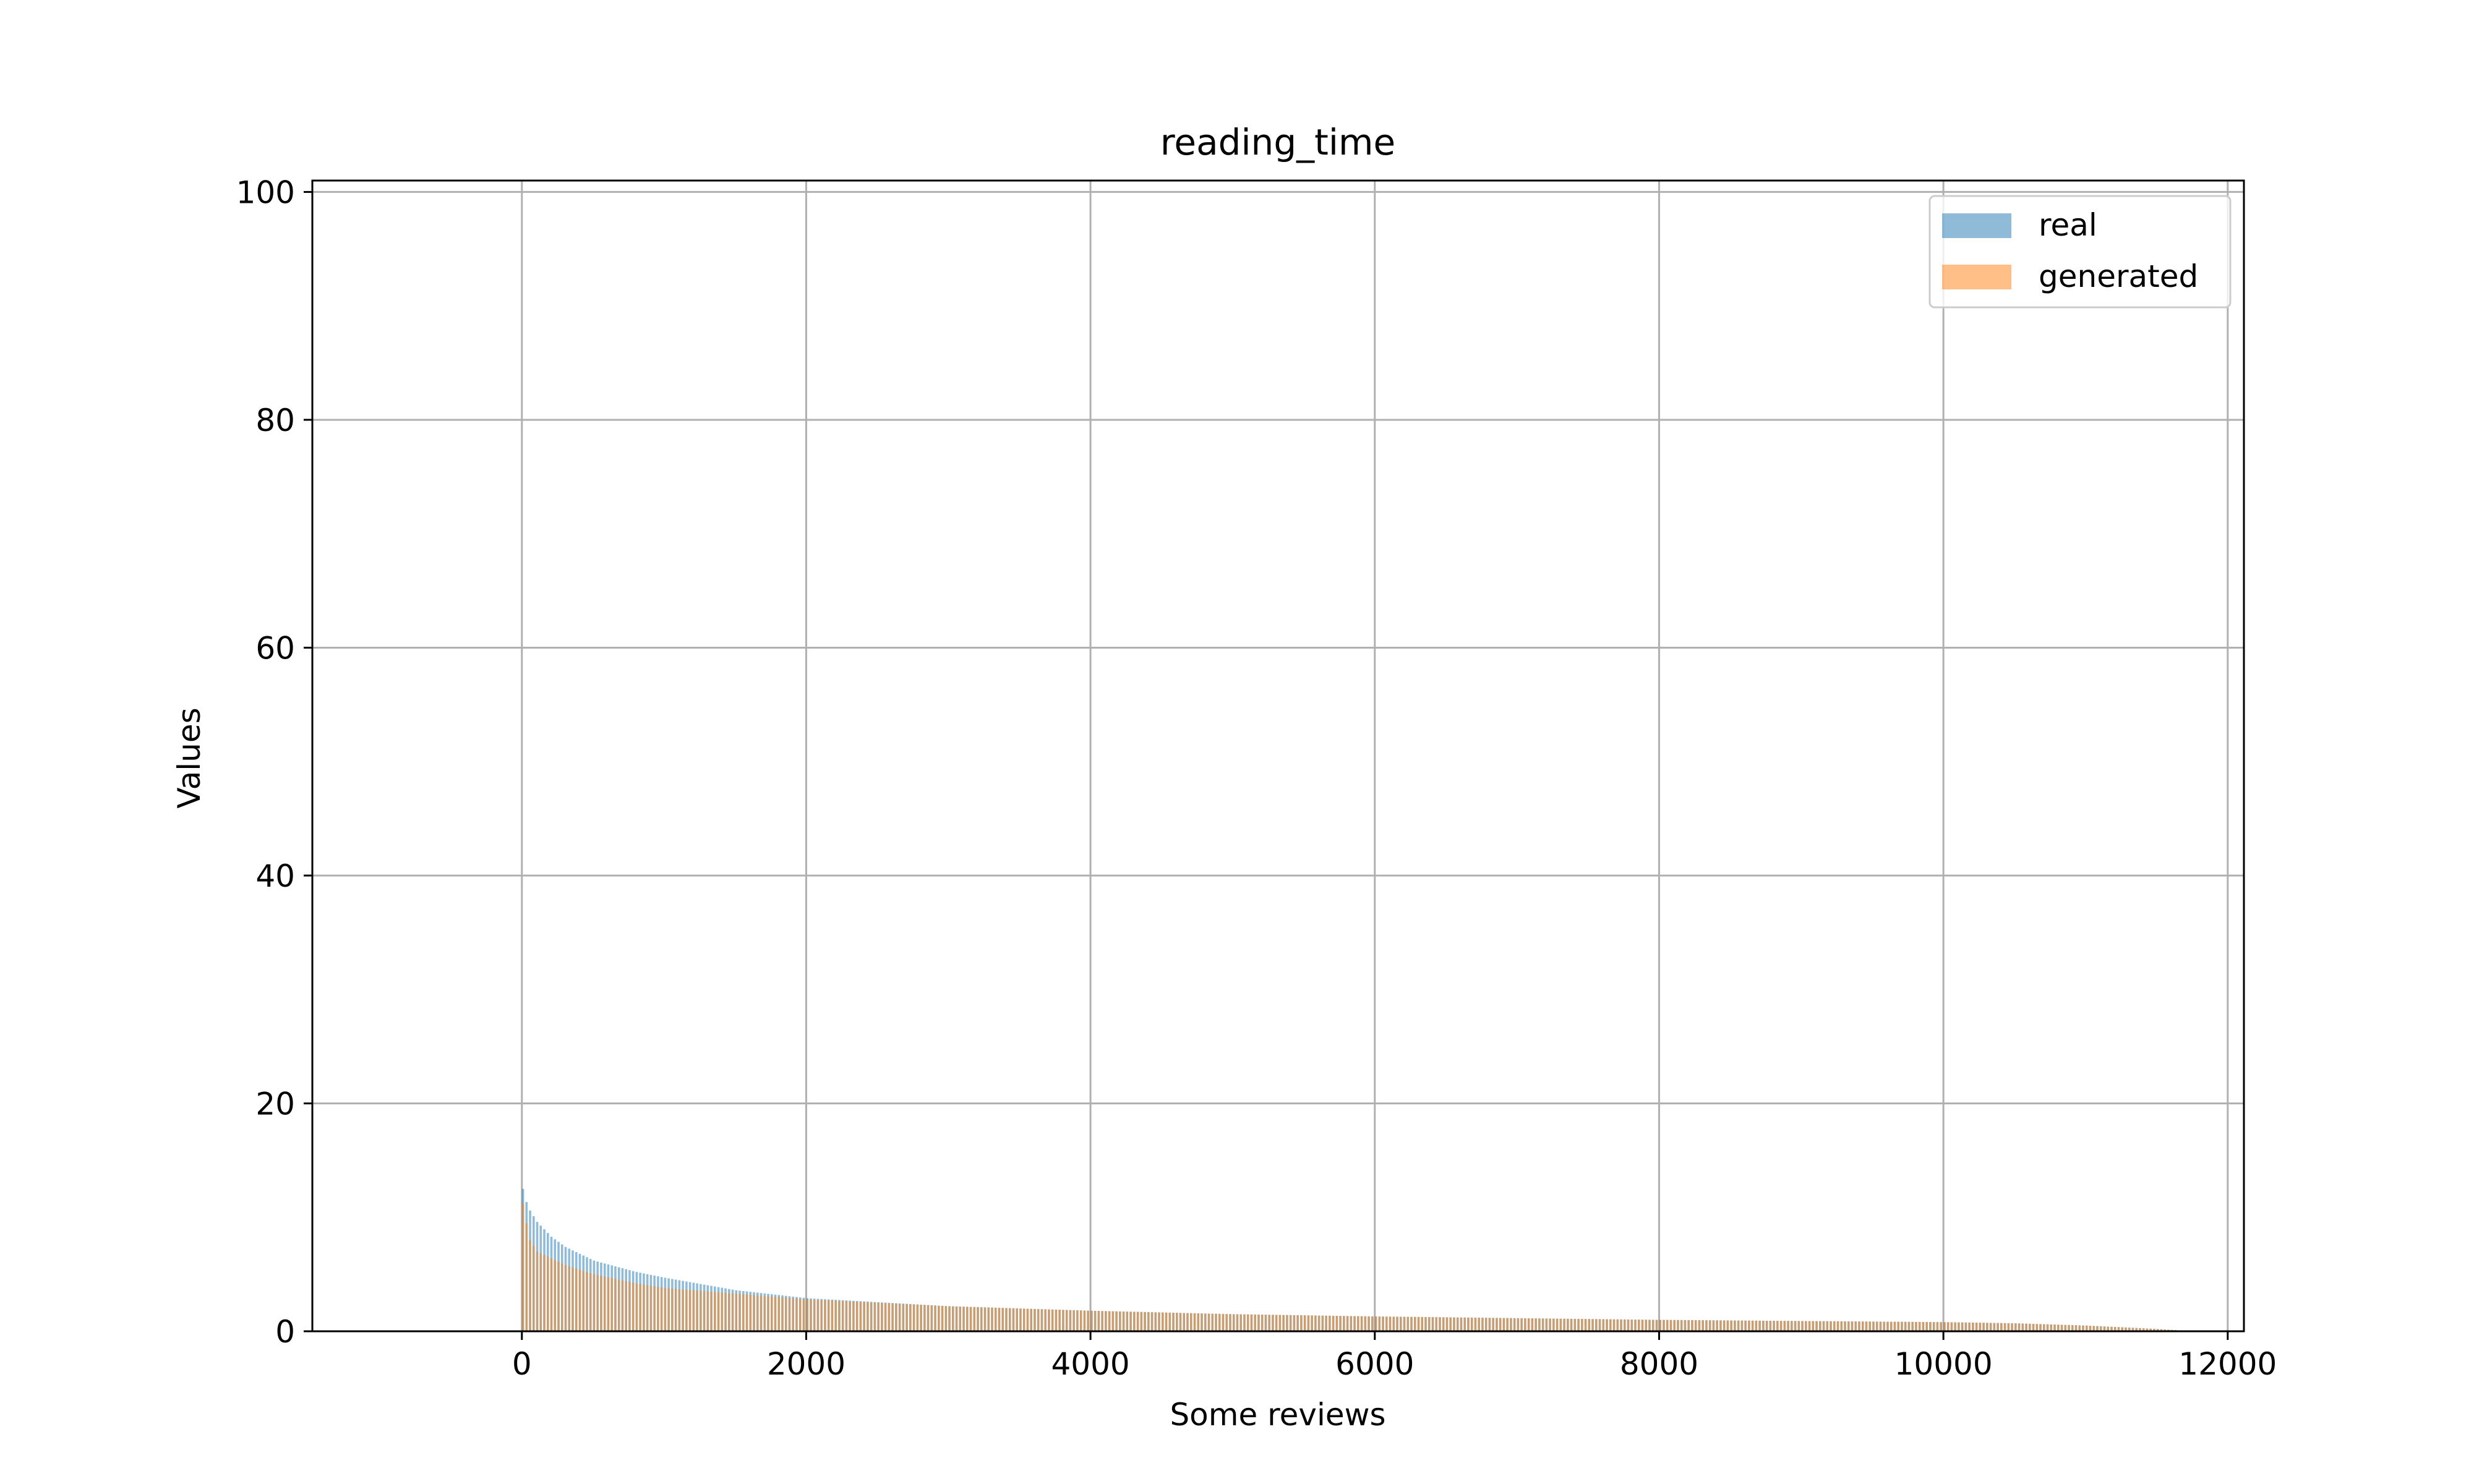  Describe the element at coordinates (1944, 1364) in the screenshot. I see `x-tick-label: 10000` at that location.